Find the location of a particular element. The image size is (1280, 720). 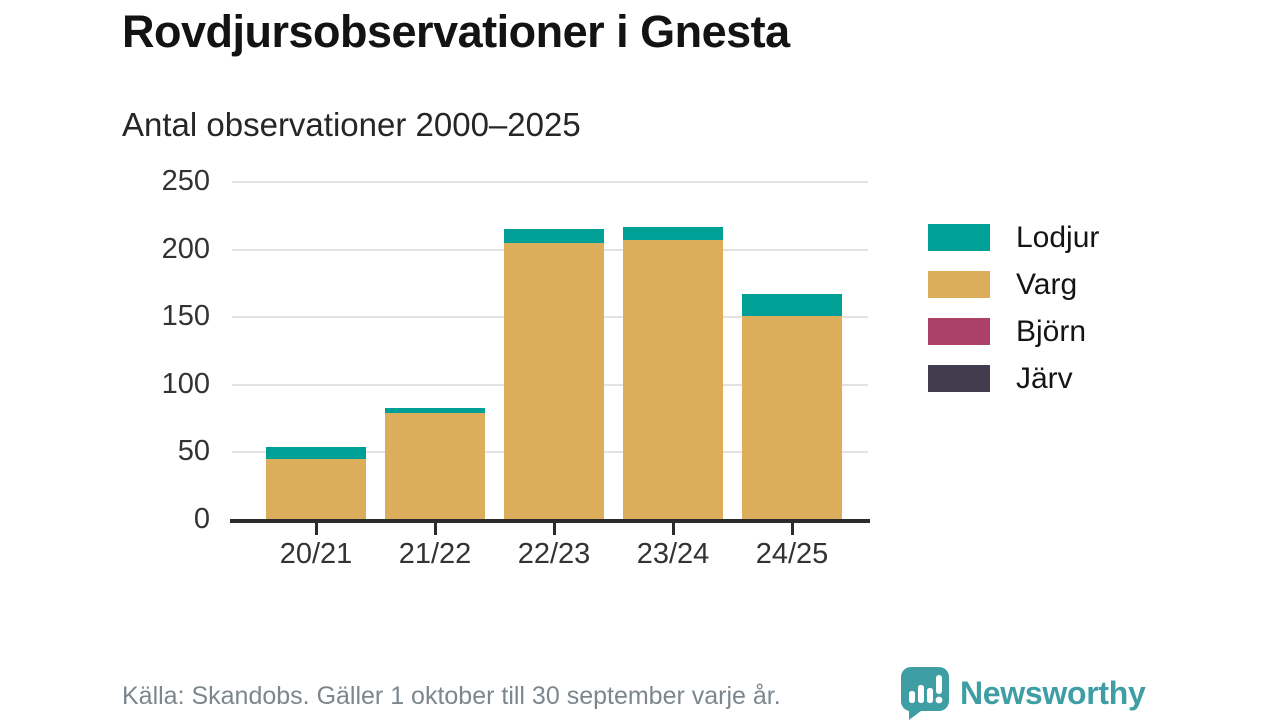

bar-segment-varg-21/22 is located at coordinates (435, 466).